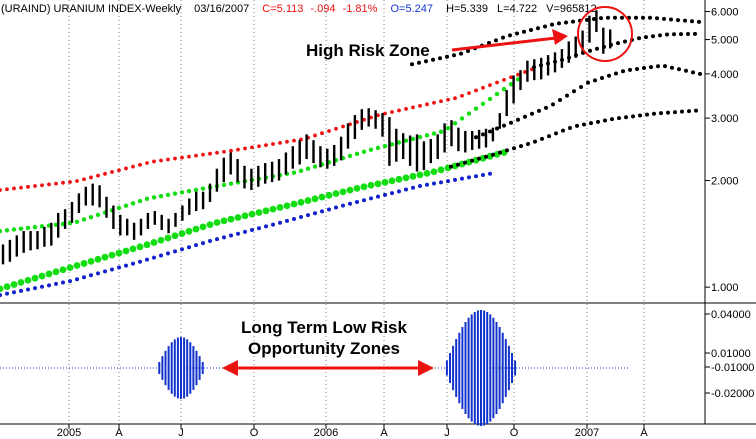  I want to click on time-tick-label: J, so click(181, 433).